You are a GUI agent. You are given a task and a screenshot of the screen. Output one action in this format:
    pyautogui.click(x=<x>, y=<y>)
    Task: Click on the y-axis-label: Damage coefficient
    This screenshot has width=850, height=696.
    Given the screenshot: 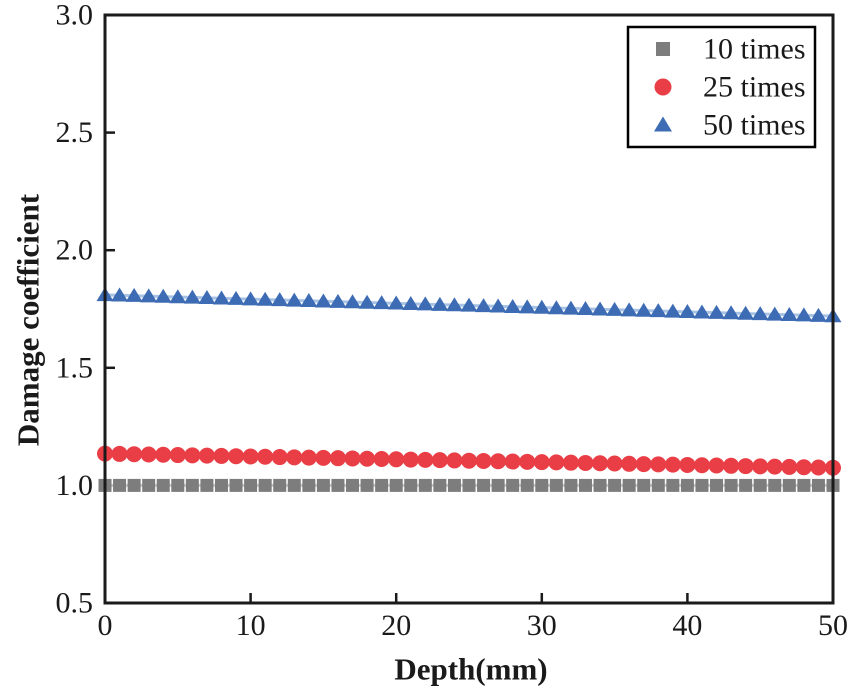 What is the action you would take?
    pyautogui.click(x=28, y=319)
    